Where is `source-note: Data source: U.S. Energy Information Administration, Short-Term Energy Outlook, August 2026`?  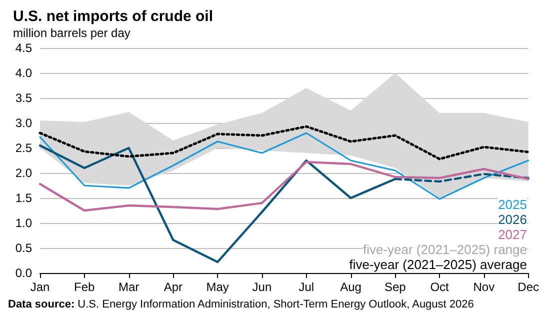
source-note: Data source: U.S. Energy Information Administration, Short-Term Energy Outlook, August 2026 is located at coordinates (241, 304).